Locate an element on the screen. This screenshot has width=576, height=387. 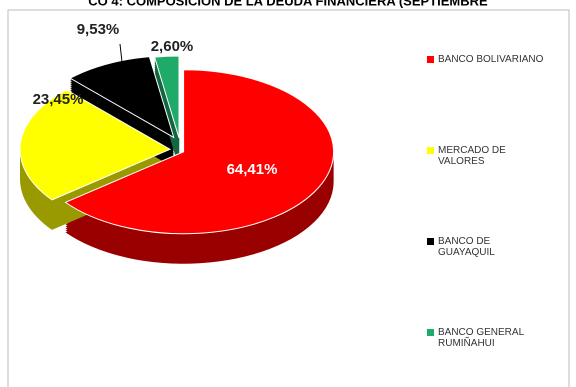
leader-line is located at coordinates (122, 62).